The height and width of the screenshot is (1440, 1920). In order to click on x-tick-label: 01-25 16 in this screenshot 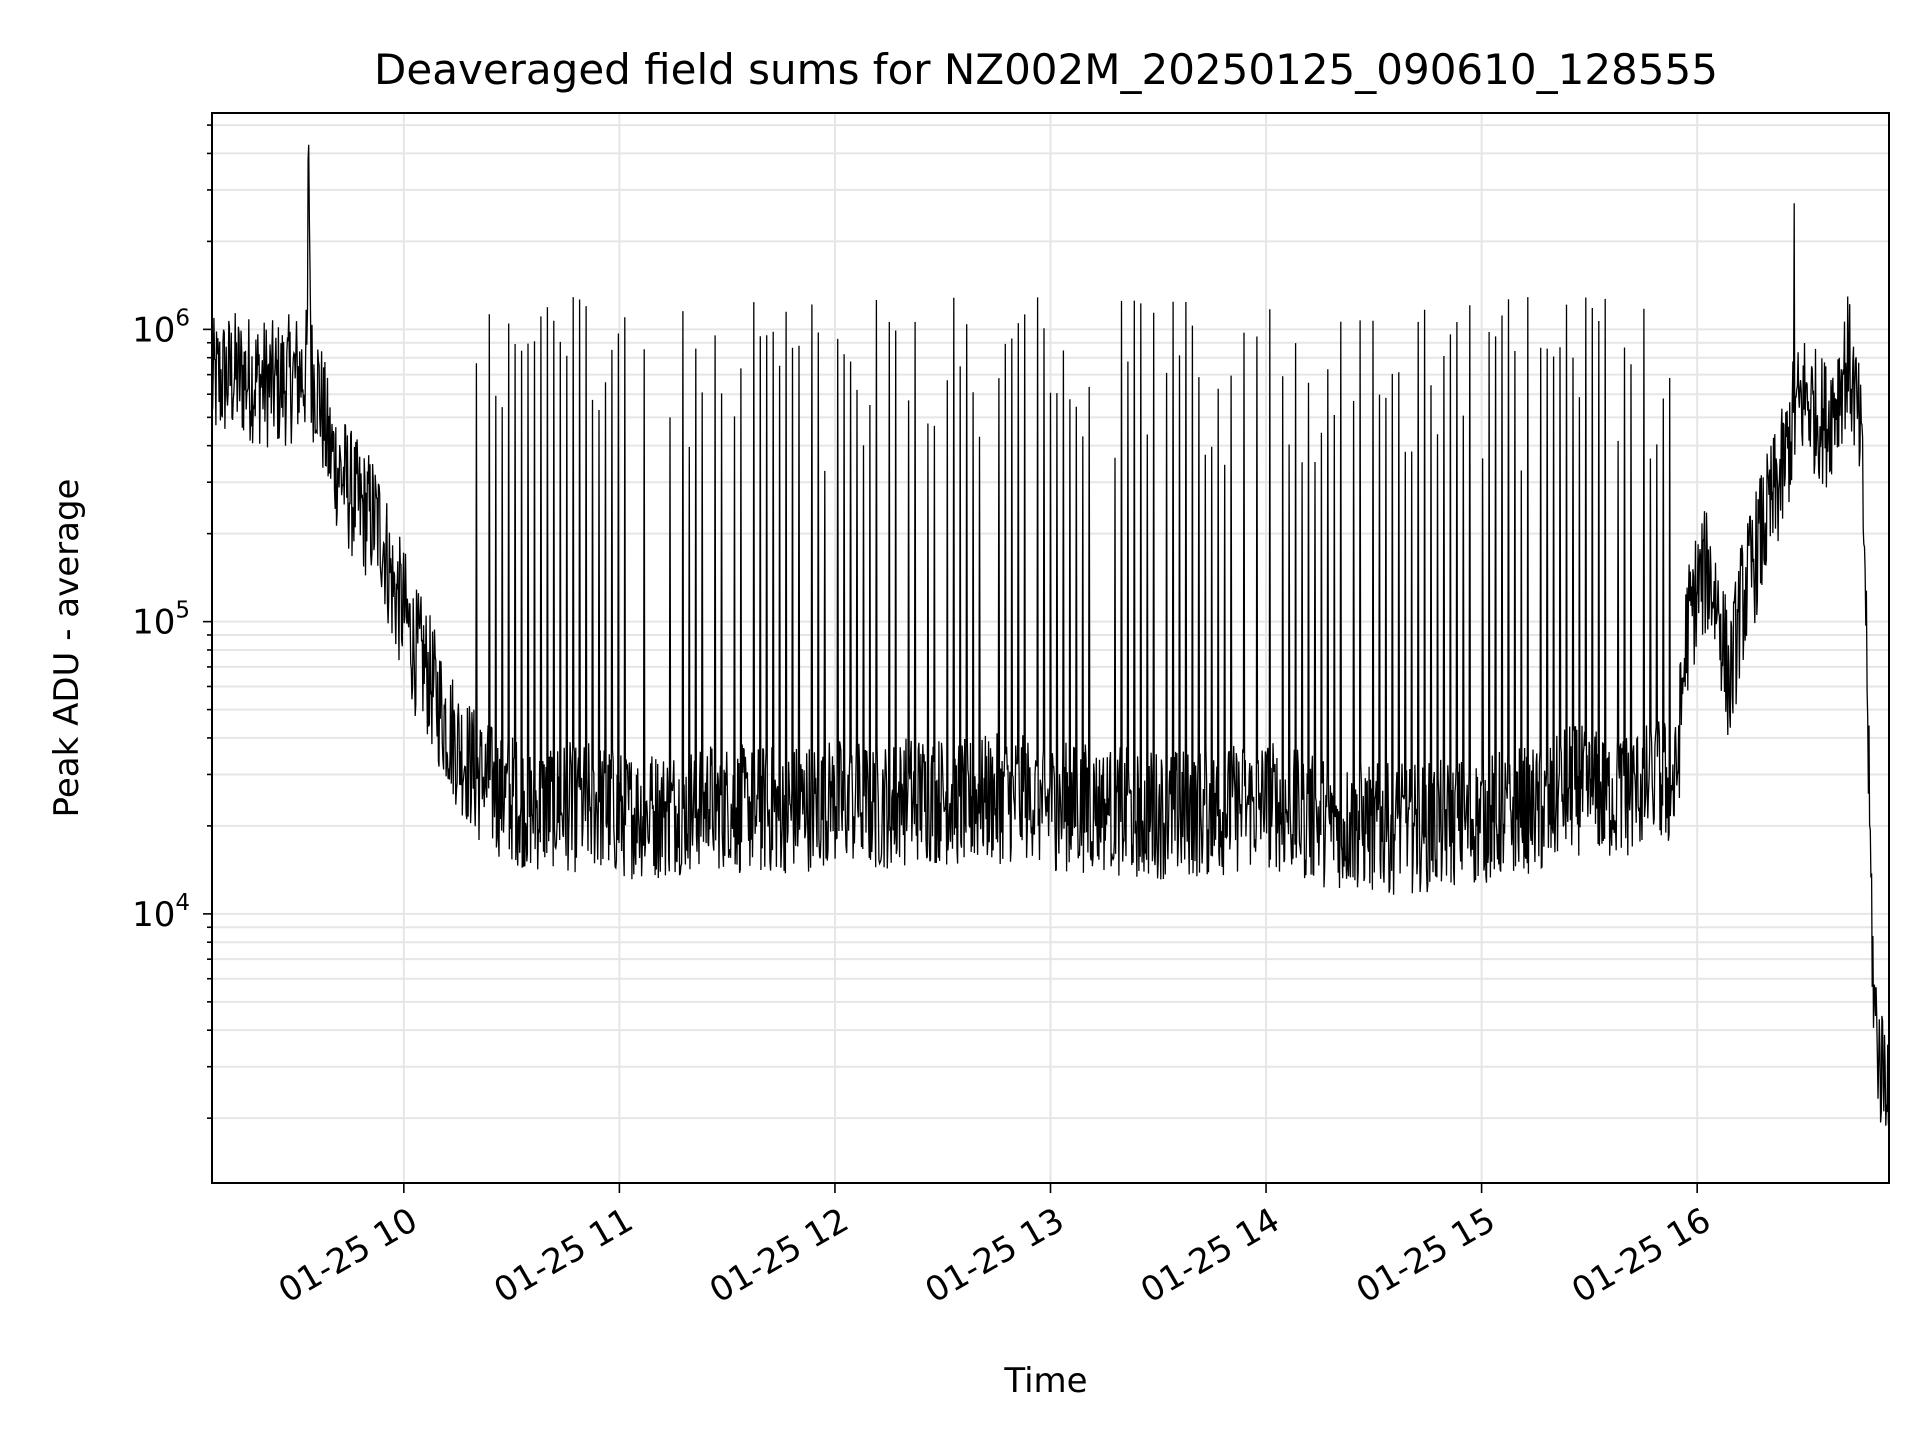, I will do `click(1641, 1255)`.